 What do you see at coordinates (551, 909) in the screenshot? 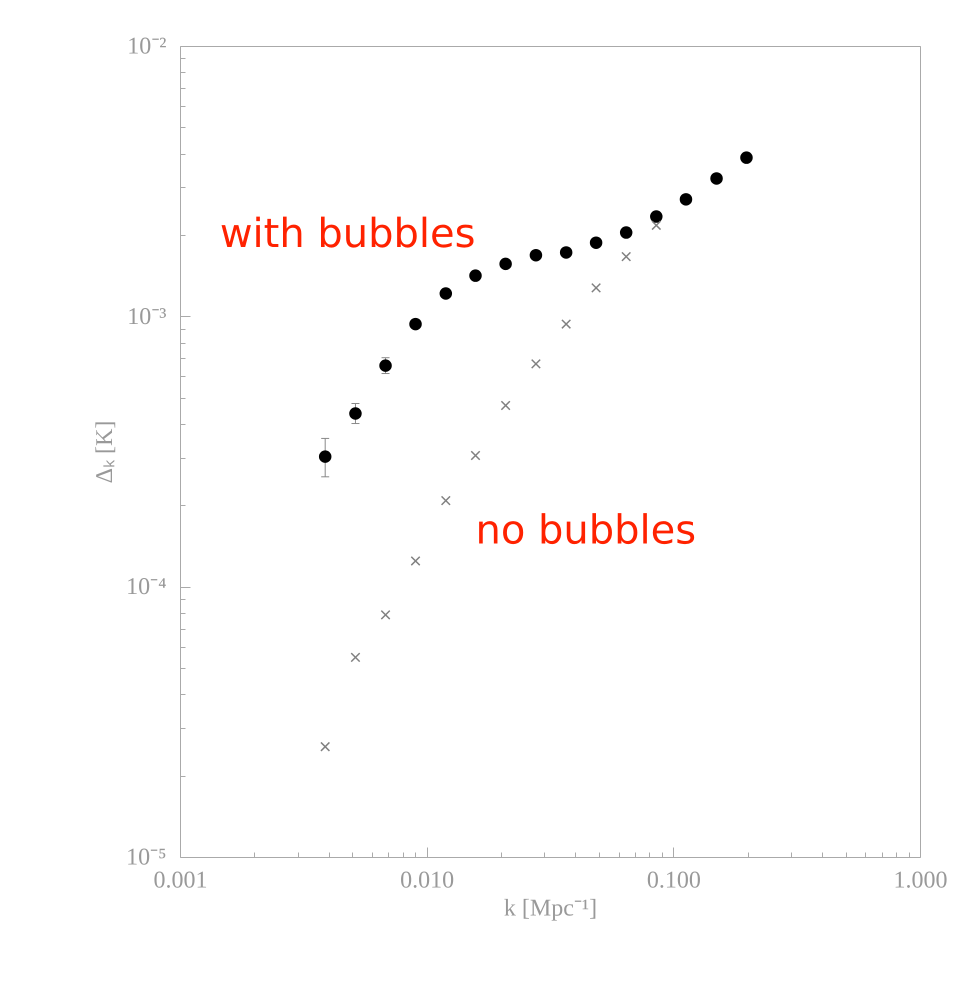
I see `x-axis-title: k [Mpc⁻¹]` at bounding box center [551, 909].